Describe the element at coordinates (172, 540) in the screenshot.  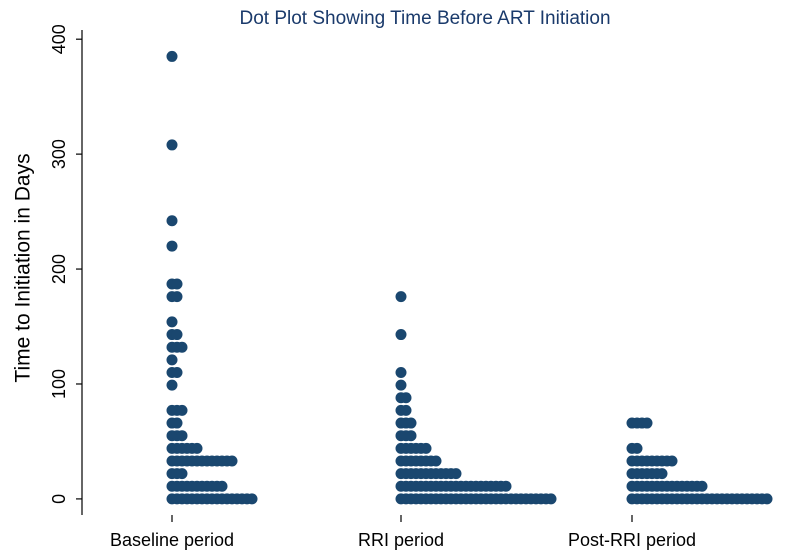
I see `x-tick-label: Baseline period` at that location.